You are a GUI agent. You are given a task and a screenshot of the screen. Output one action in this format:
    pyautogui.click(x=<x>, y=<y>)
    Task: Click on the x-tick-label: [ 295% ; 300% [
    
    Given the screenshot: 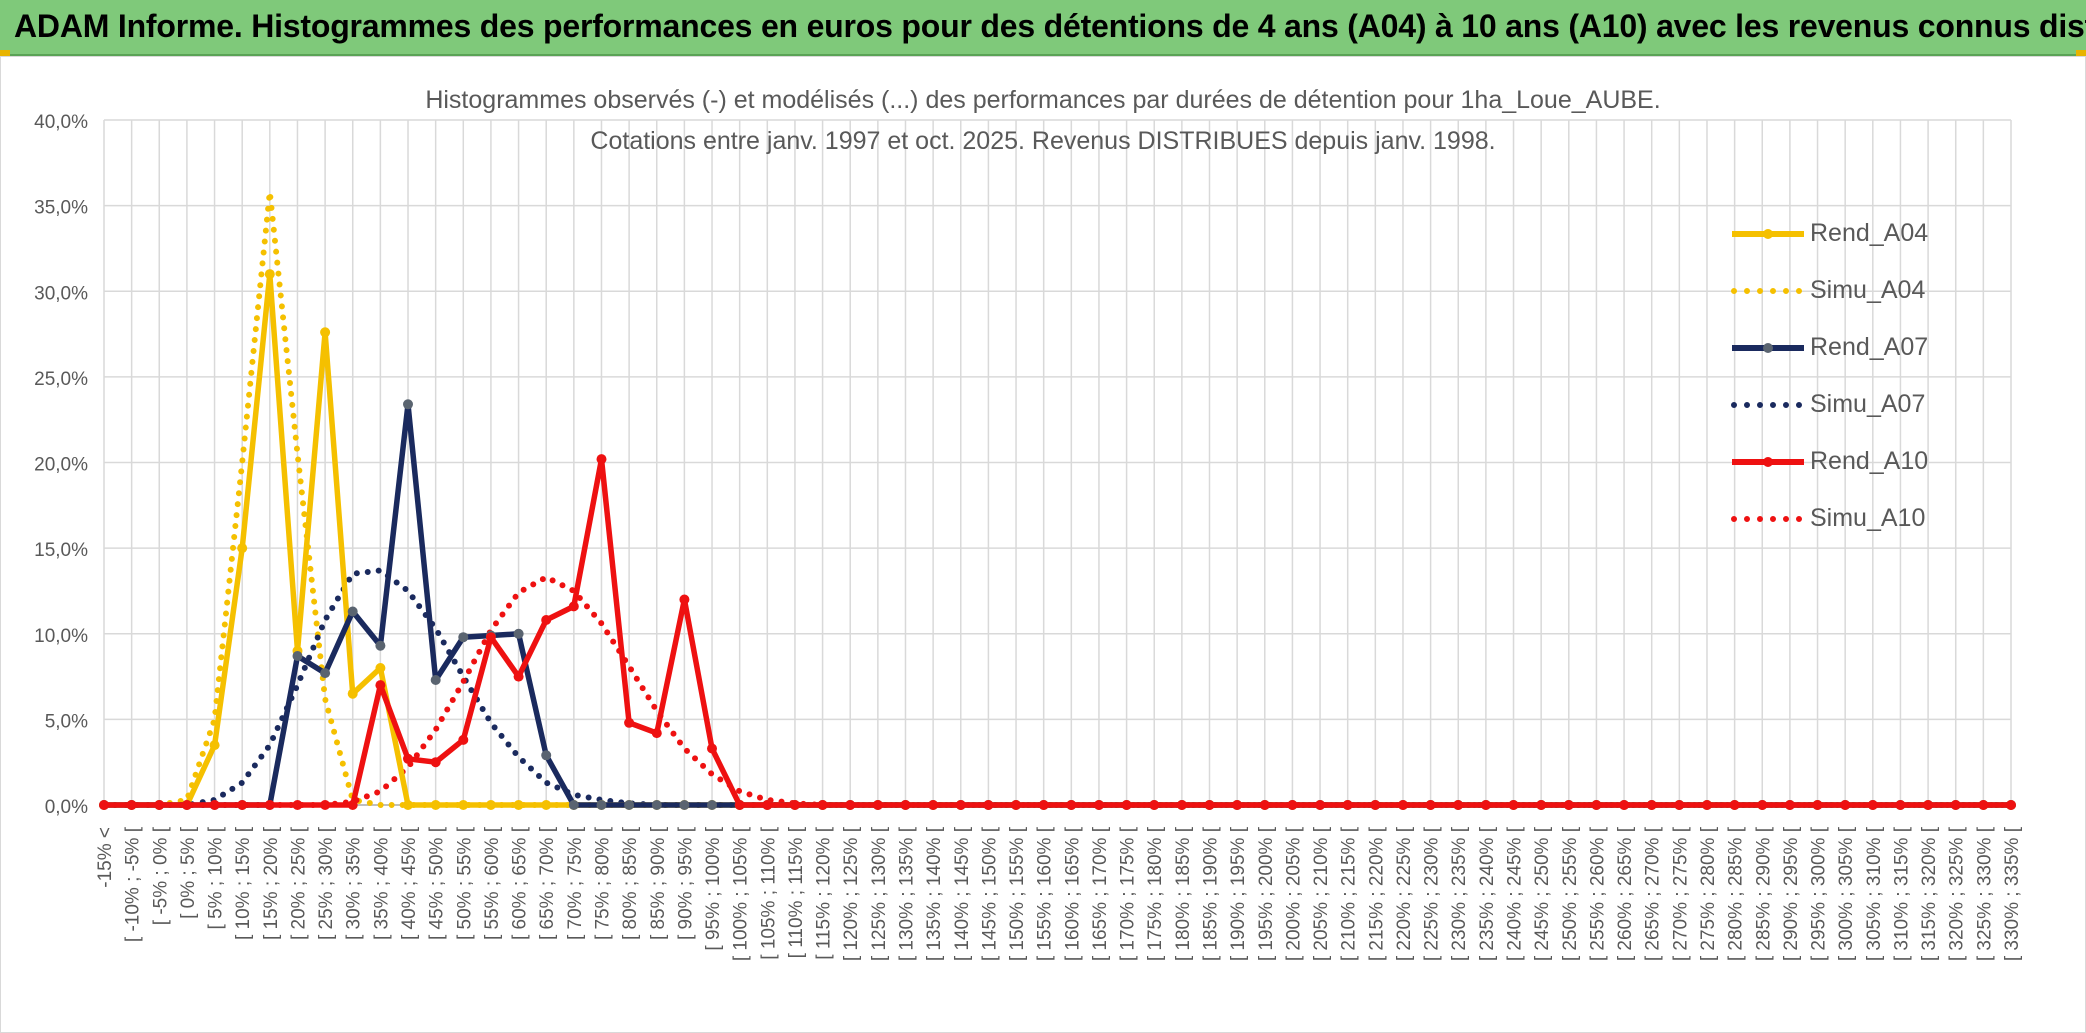 What is the action you would take?
    pyautogui.click(x=1819, y=893)
    